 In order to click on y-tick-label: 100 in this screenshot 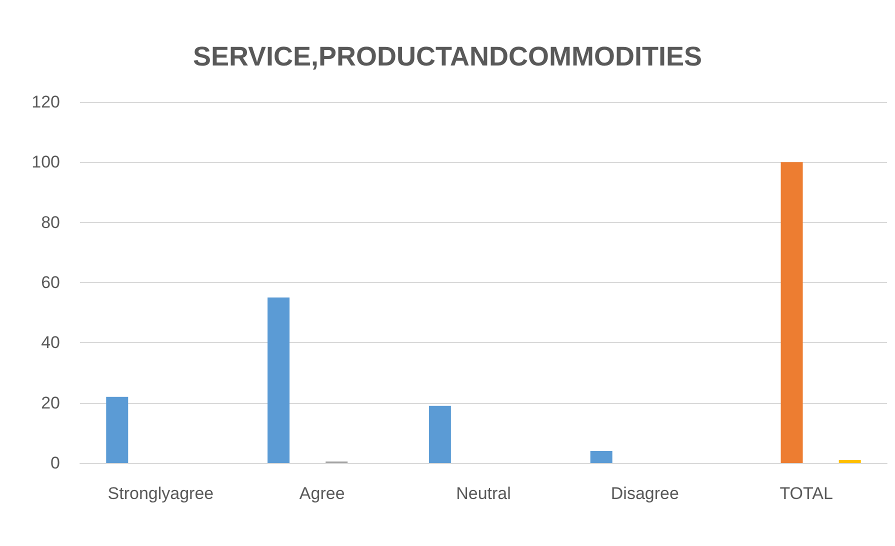, I will do `click(46, 162)`.